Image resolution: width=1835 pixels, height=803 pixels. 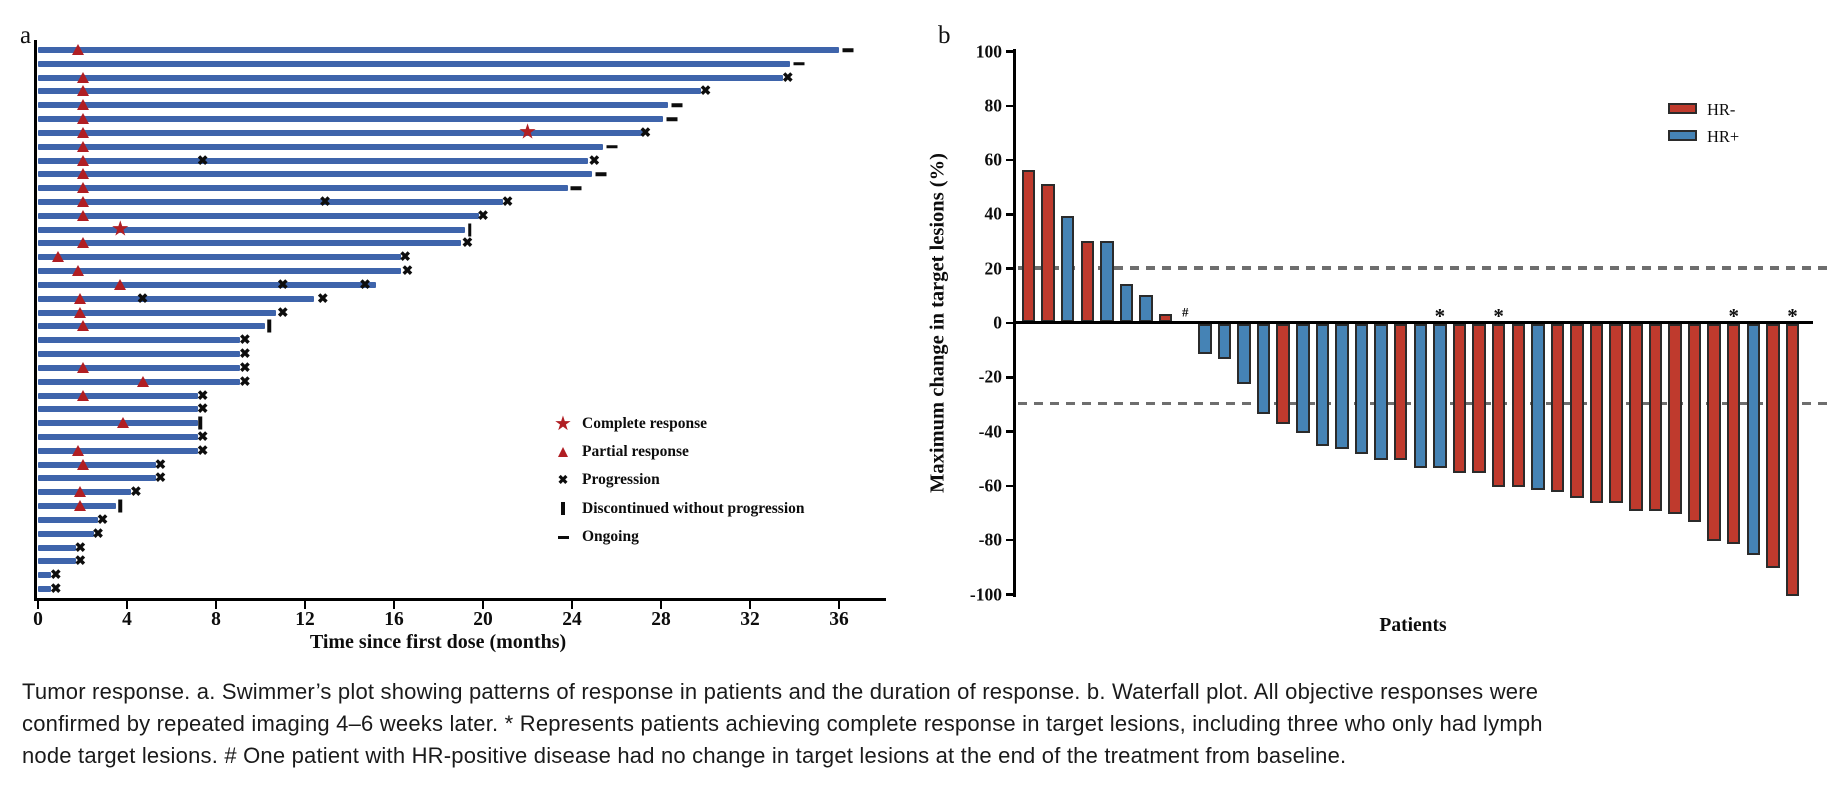 I want to click on waterfall-y-tick-label: -60, so click(x=990, y=485).